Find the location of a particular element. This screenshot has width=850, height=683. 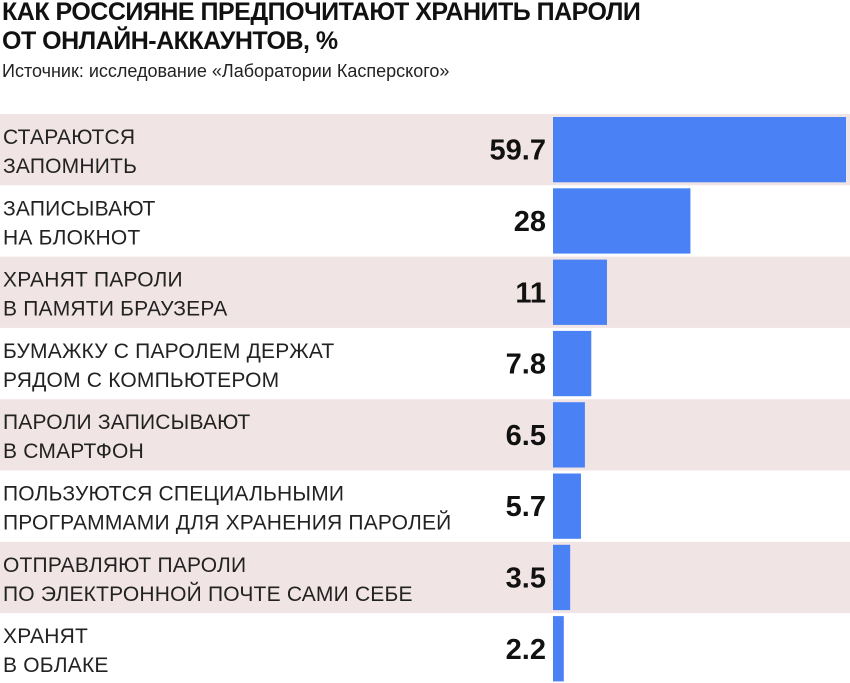

category-label: СТАРАЮТСЯ is located at coordinates (69, 137).